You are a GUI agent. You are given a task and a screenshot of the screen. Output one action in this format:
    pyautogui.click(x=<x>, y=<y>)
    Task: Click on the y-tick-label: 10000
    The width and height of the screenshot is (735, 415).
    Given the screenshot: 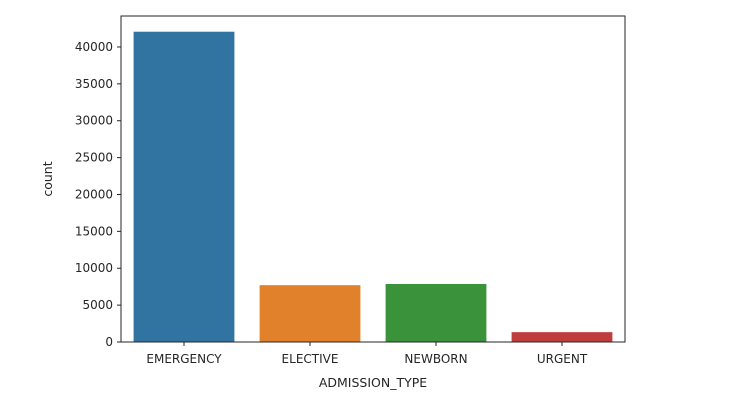 What is the action you would take?
    pyautogui.click(x=94, y=268)
    